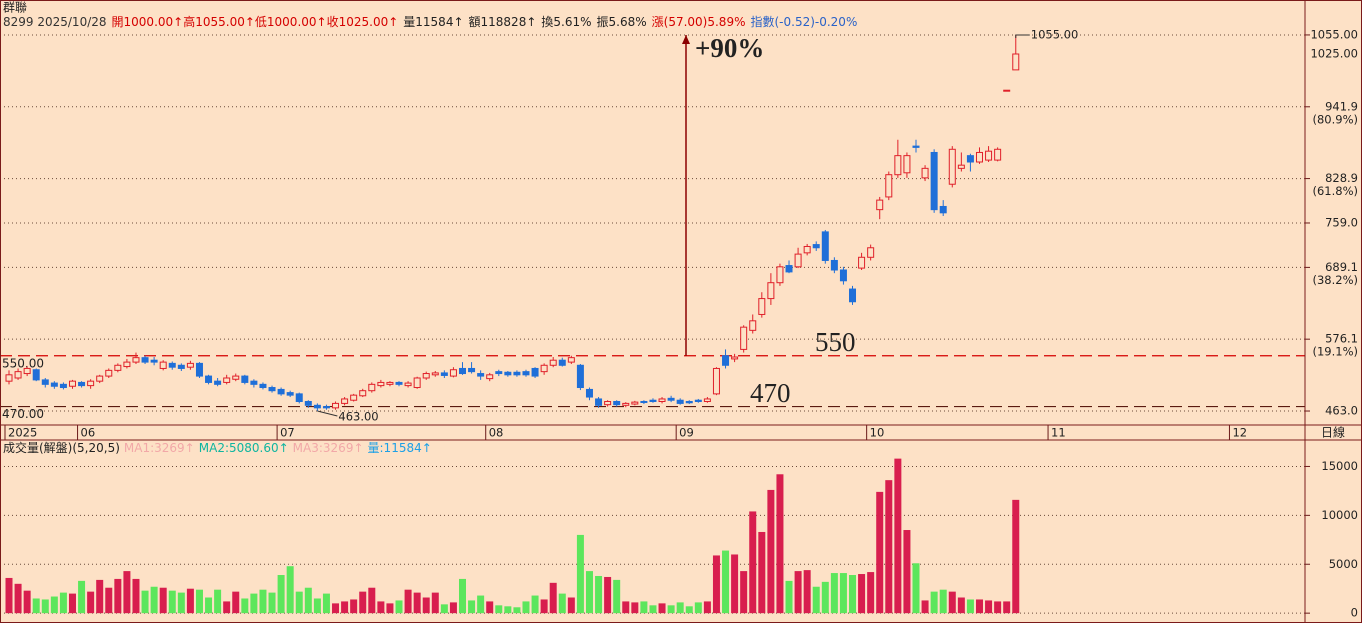 The image size is (1362, 623). I want to click on legend-item: MA1:3269↑, so click(159, 448).